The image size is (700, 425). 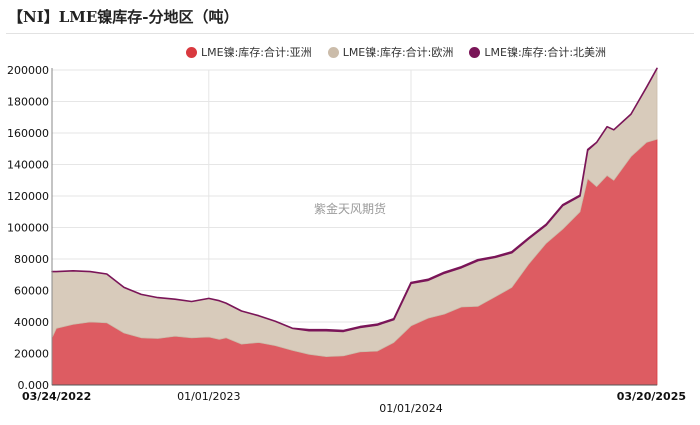 What do you see at coordinates (28, 165) in the screenshot?
I see `y-tick-label: 140000` at bounding box center [28, 165].